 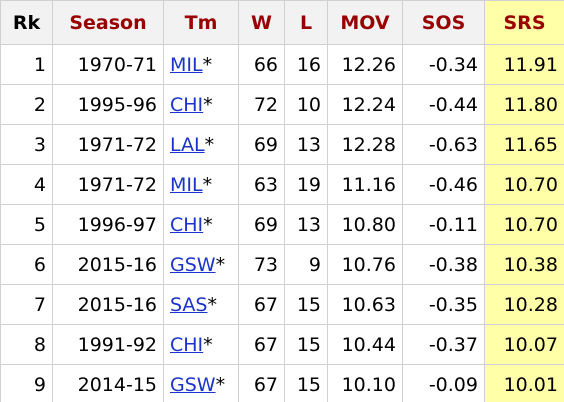 I want to click on rank-cell: 7, so click(x=26, y=304).